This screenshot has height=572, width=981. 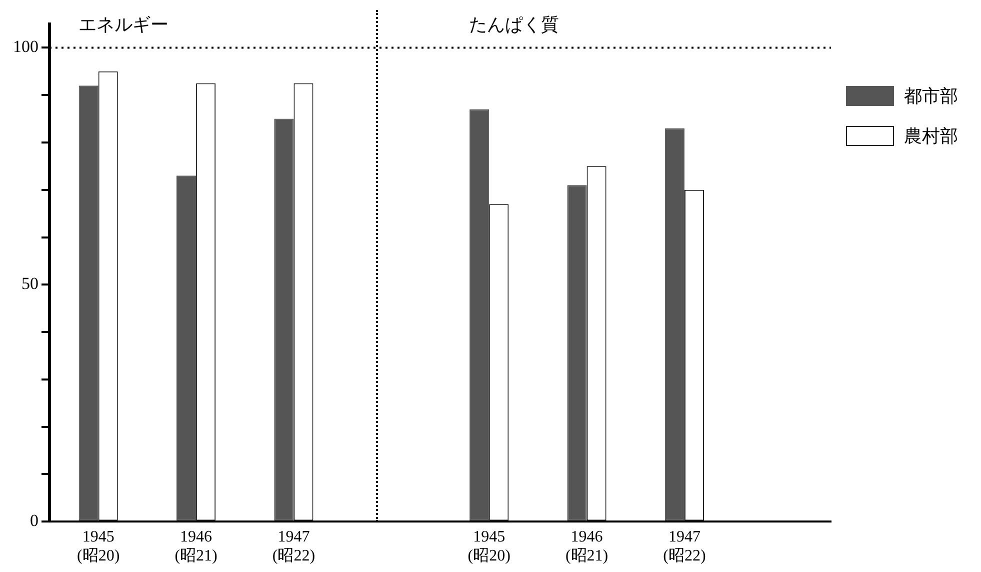 What do you see at coordinates (514, 25) in the screenshot?
I see `annotation: たんぱく質` at bounding box center [514, 25].